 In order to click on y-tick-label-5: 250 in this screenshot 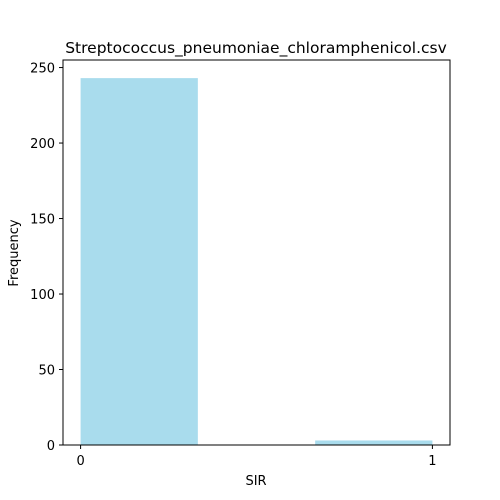, I will do `click(42, 69)`.